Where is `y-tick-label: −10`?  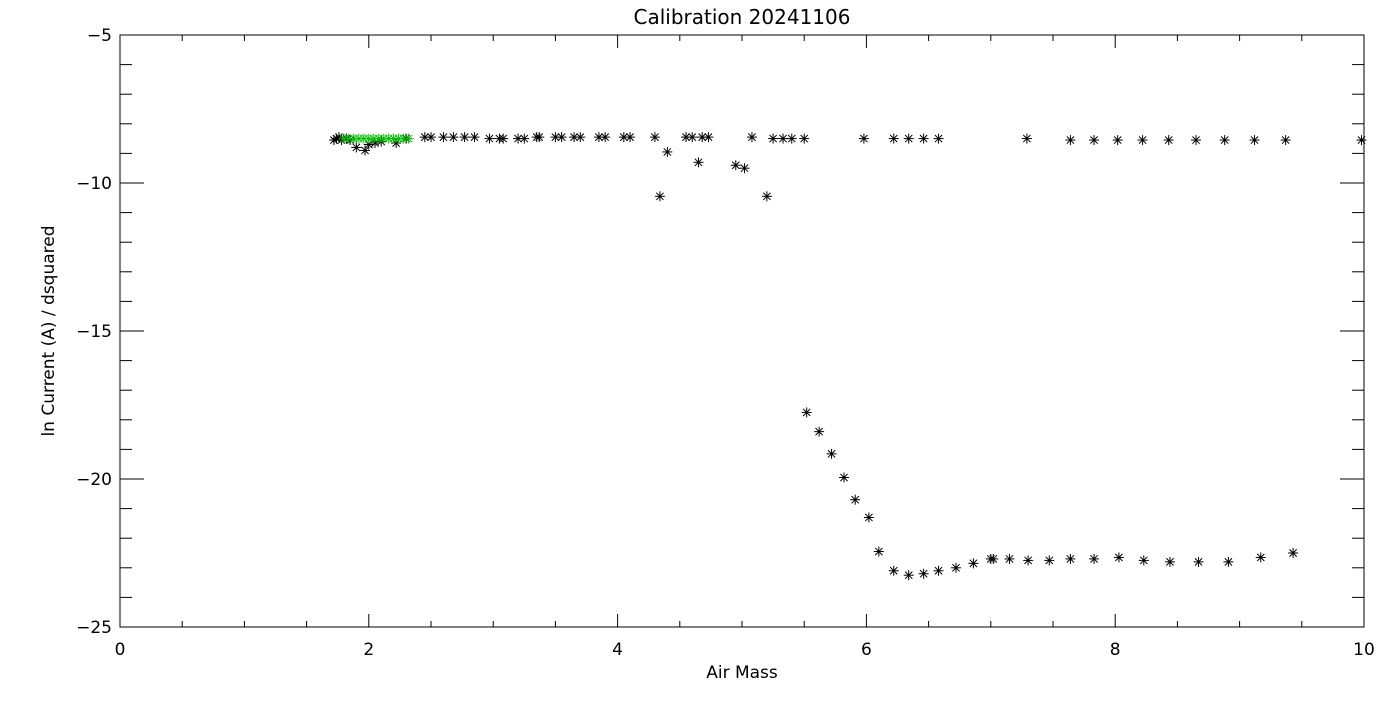 y-tick-label: −10 is located at coordinates (94, 184).